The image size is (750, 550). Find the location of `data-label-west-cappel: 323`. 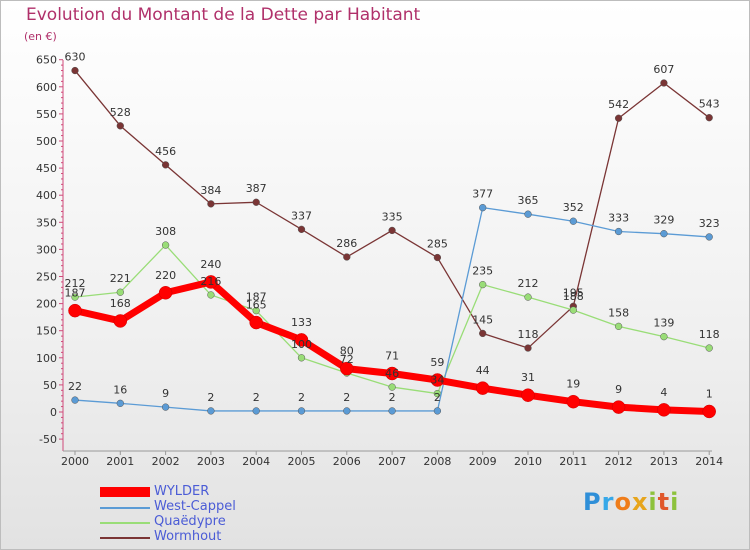

data-label-west-cappel: 323 is located at coordinates (709, 223).